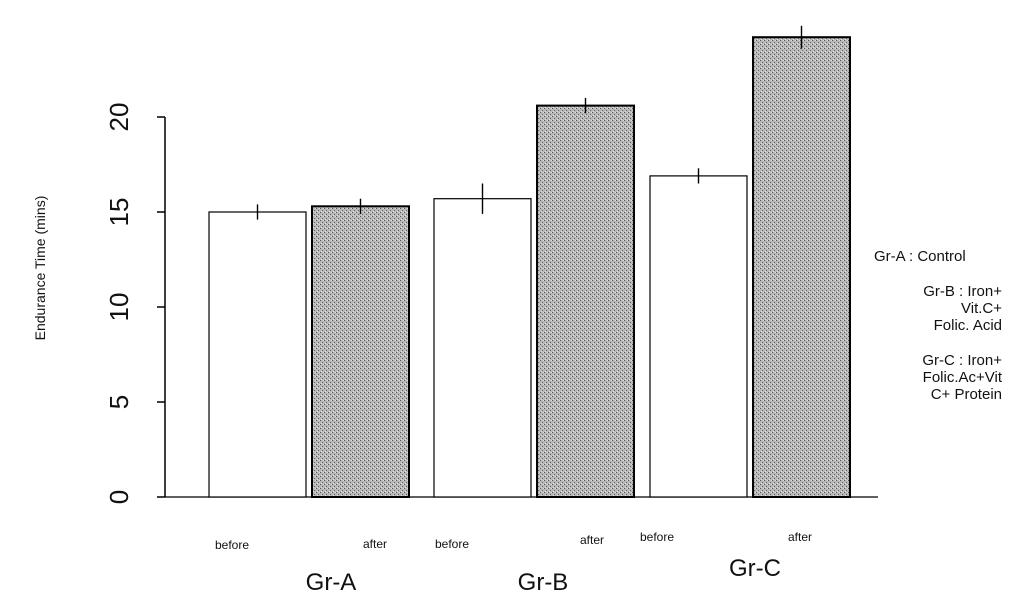 Image resolution: width=1016 pixels, height=592 pixels. Describe the element at coordinates (801, 267) in the screenshot. I see `bar-gr-c-after` at that location.